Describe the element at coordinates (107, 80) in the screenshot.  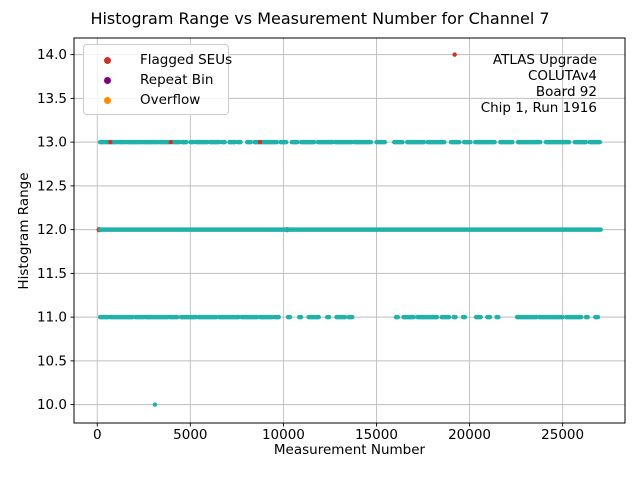
I see `repeat-bin-marker-icon` at that location.